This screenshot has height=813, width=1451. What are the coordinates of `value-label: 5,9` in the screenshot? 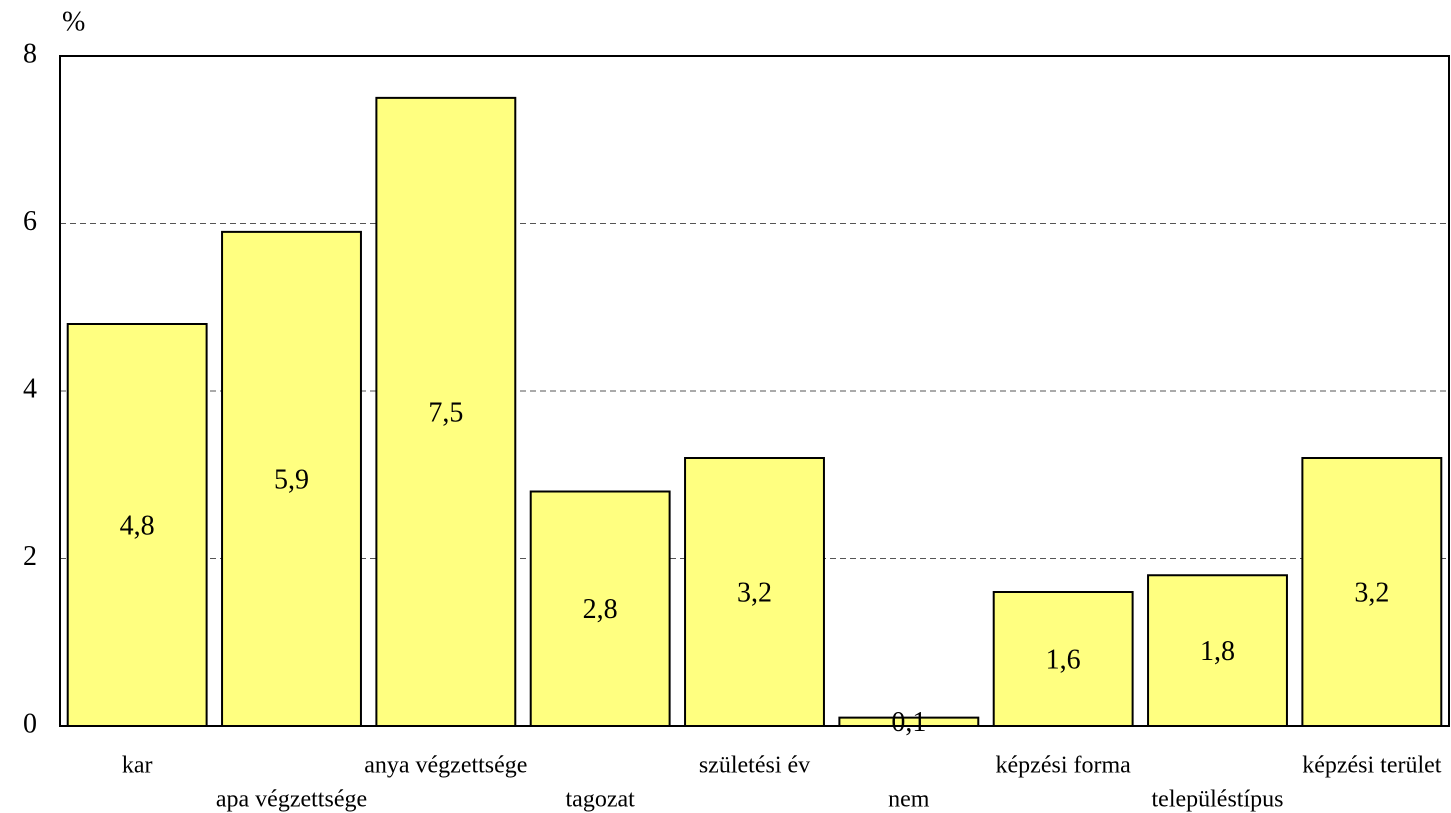 It's located at (291, 479).